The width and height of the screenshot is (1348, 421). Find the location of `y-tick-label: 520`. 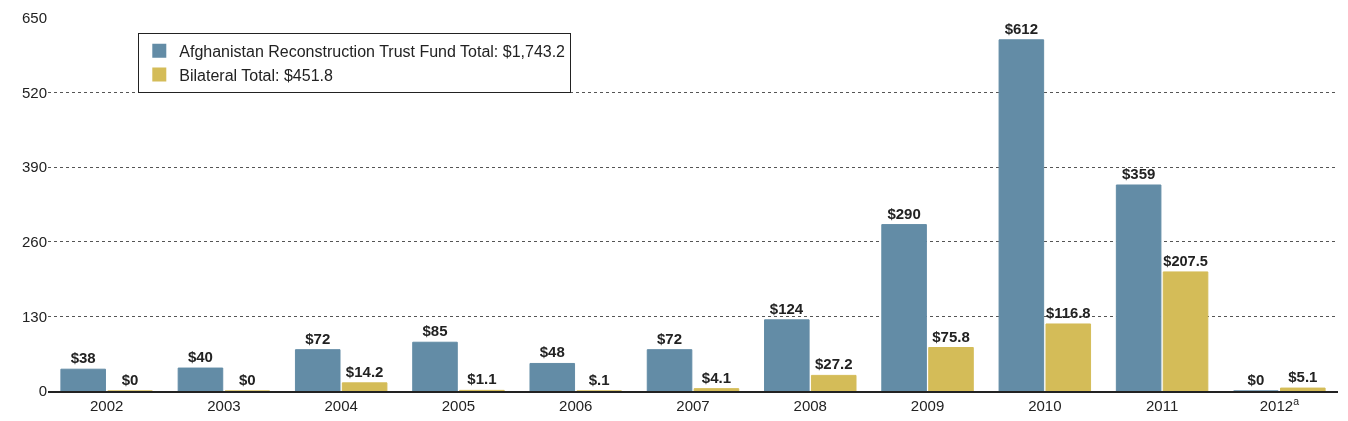

y-tick-label: 520 is located at coordinates (34, 92).